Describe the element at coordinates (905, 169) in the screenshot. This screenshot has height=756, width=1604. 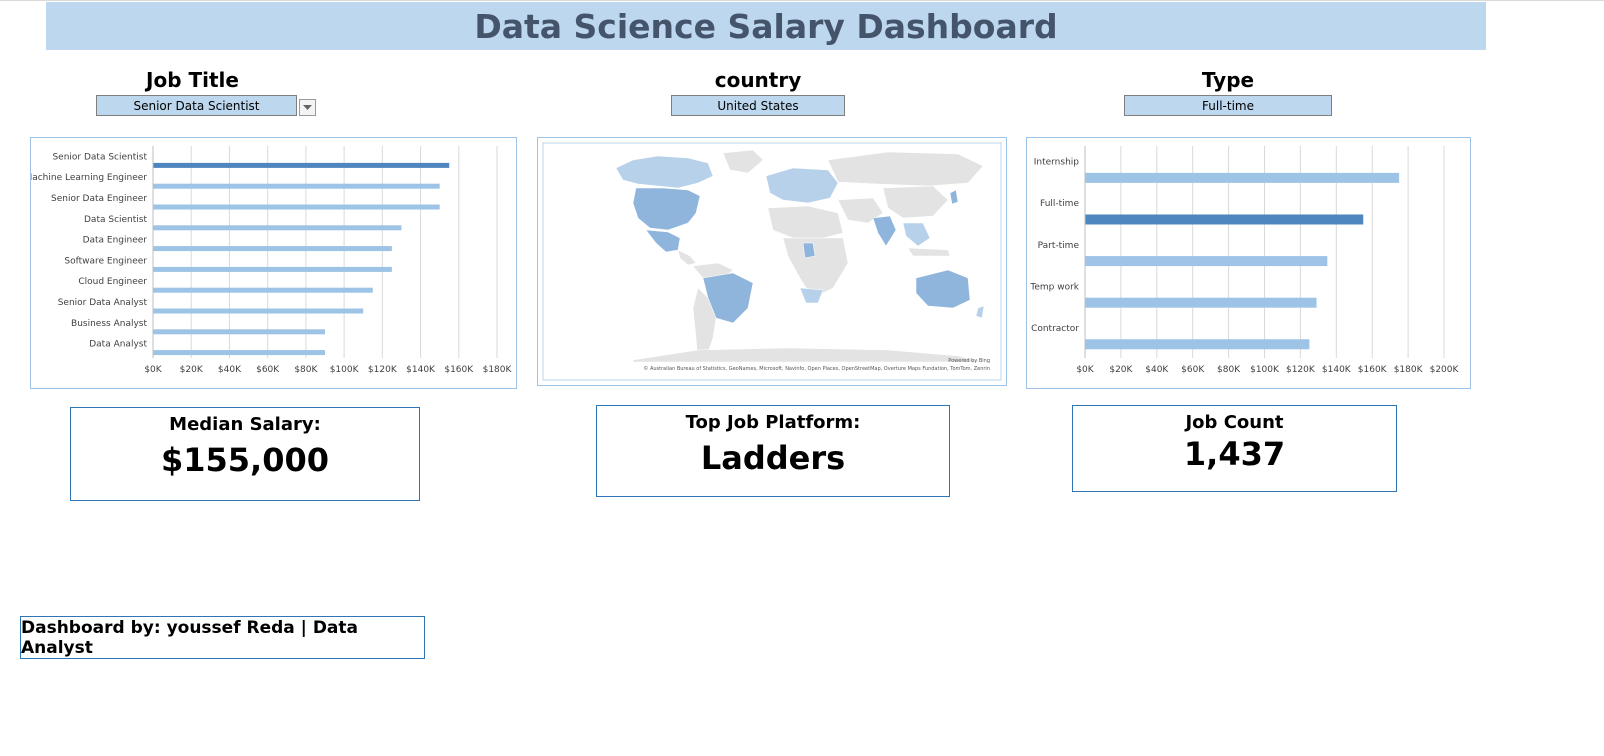
I see `map-region-russia` at that location.